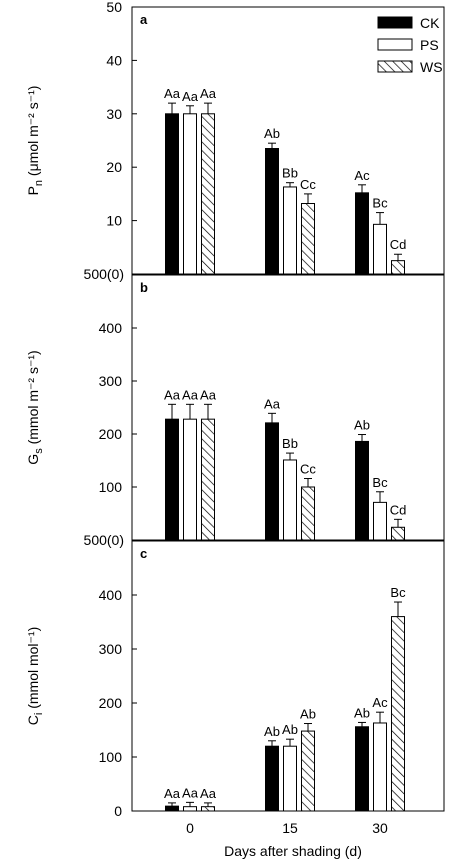  What do you see at coordinates (190, 792) in the screenshot?
I see `bar-label-c-ps-0: Aa` at bounding box center [190, 792].